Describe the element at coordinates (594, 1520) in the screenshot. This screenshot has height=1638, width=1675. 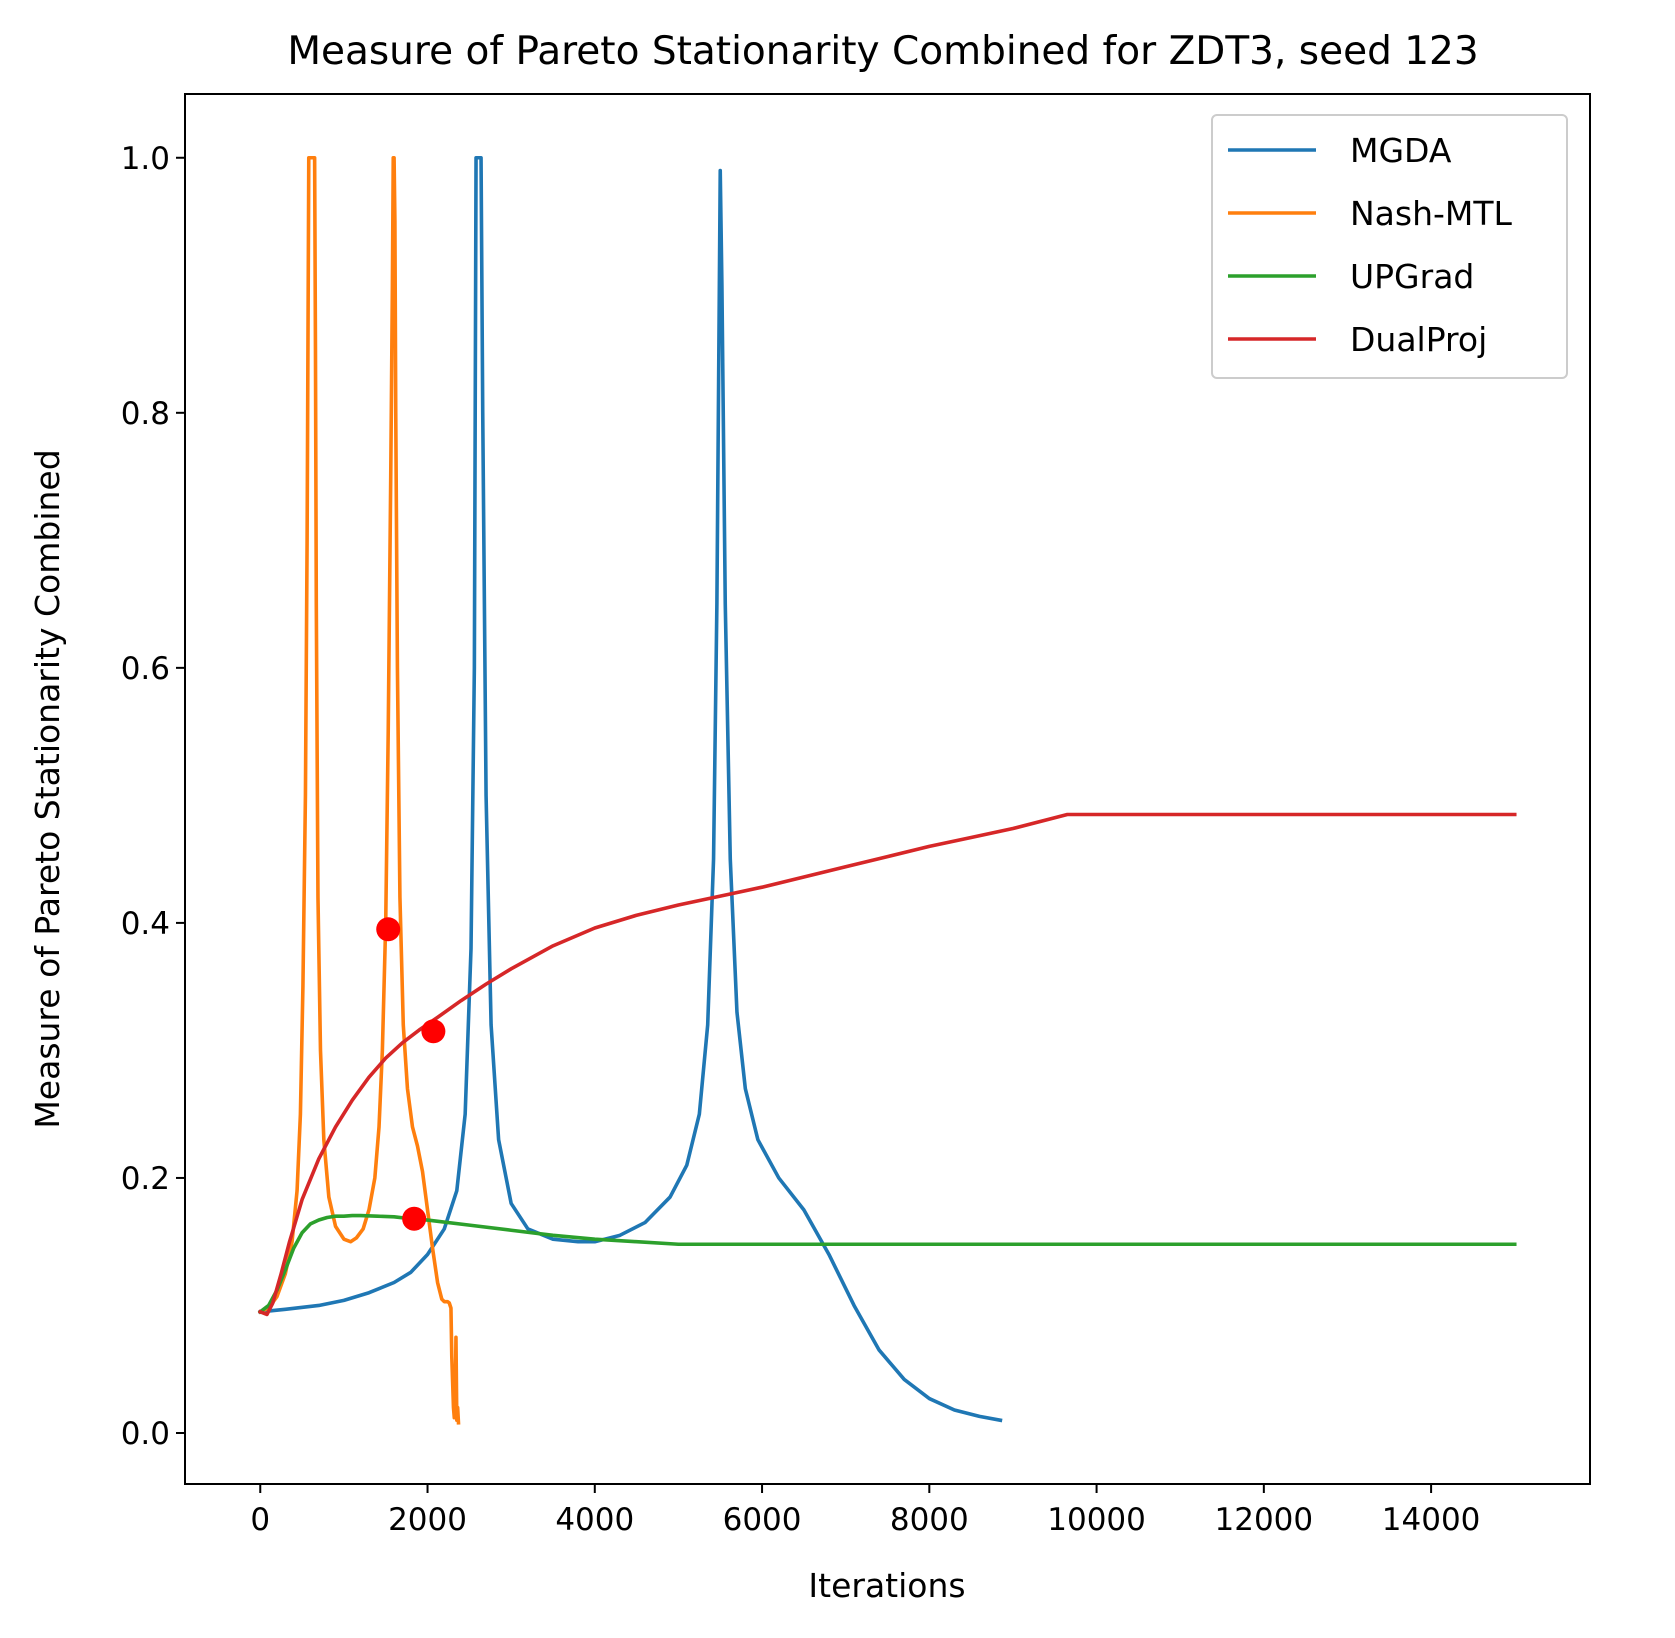
I see `x-tick-label: 4000` at that location.